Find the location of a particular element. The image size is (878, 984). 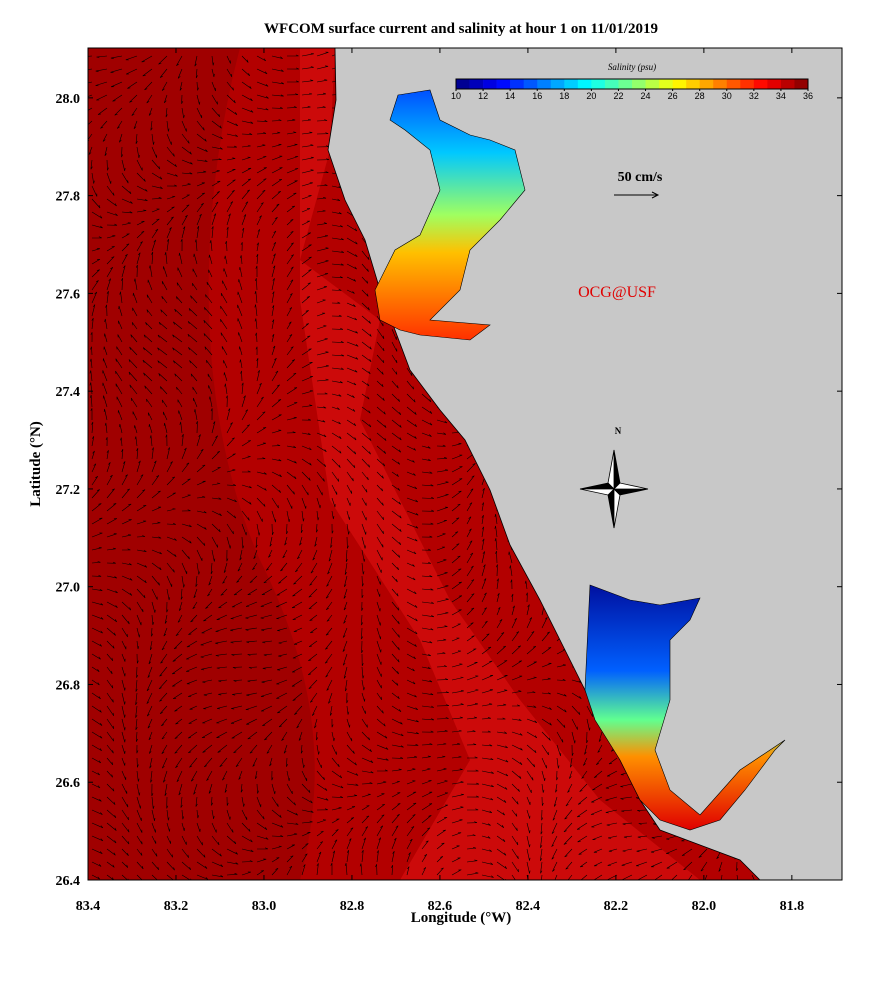

x-axis-label: Longitude (°W) is located at coordinates (461, 918).